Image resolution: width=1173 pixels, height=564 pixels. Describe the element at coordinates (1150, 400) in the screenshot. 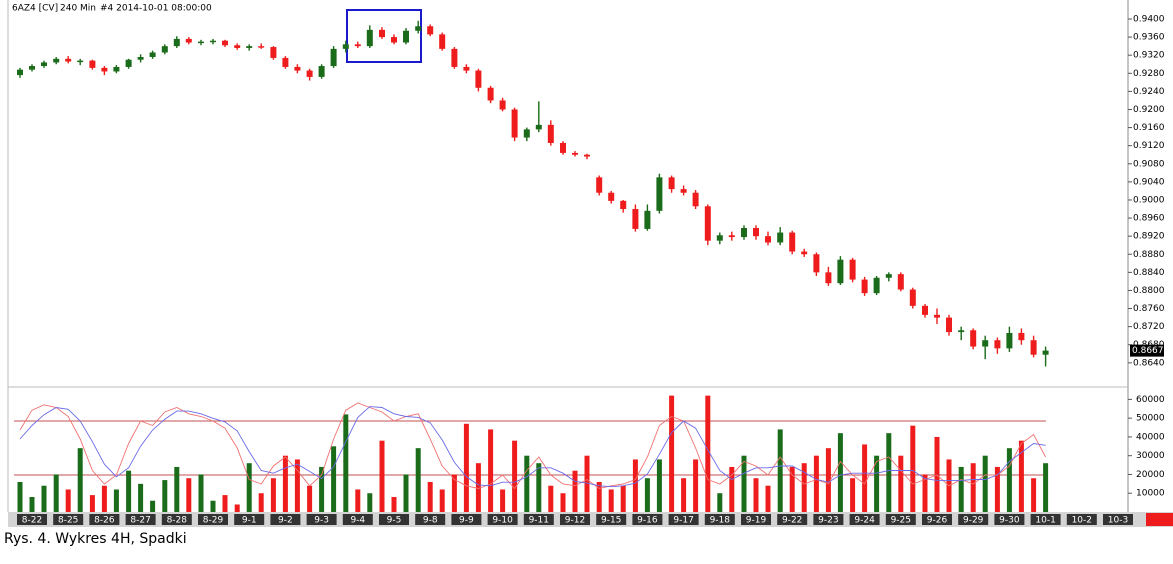

I see `vol-tick-label: 60000` at that location.